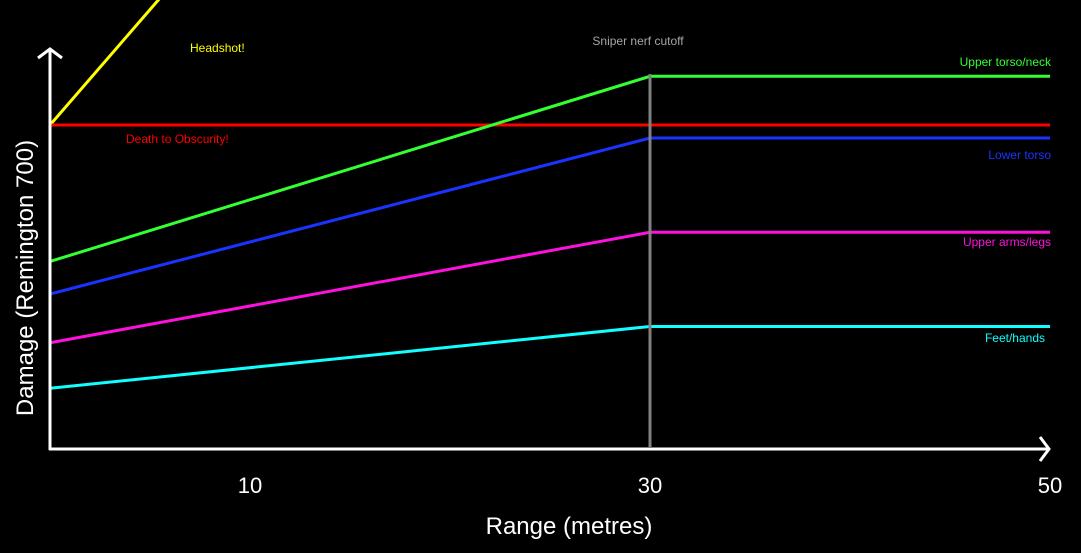  I want to click on cutoff-label: Sniper nerf cutoff, so click(638, 41).